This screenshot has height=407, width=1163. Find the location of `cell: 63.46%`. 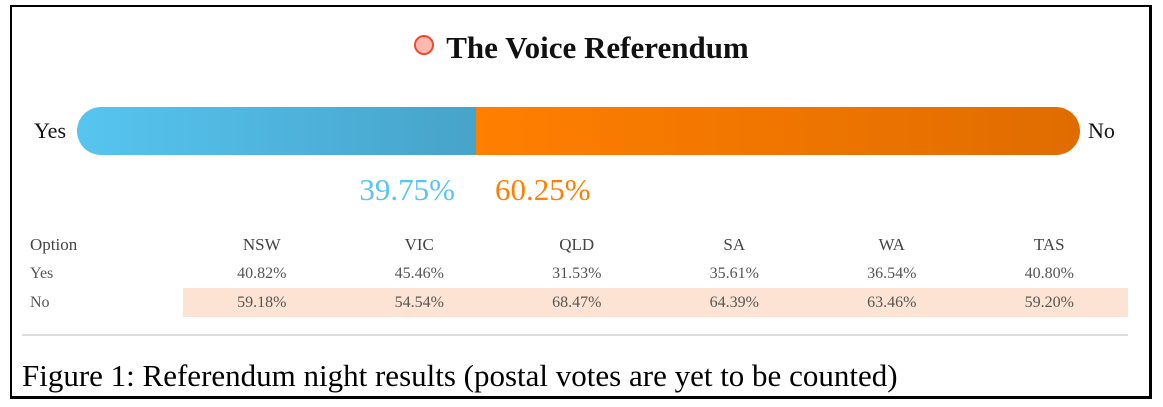

cell: 63.46% is located at coordinates (892, 302).